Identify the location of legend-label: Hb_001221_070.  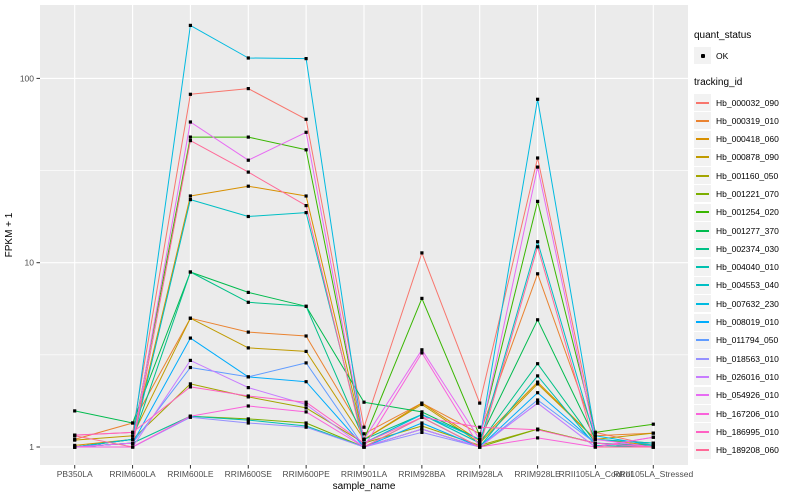
(747, 193).